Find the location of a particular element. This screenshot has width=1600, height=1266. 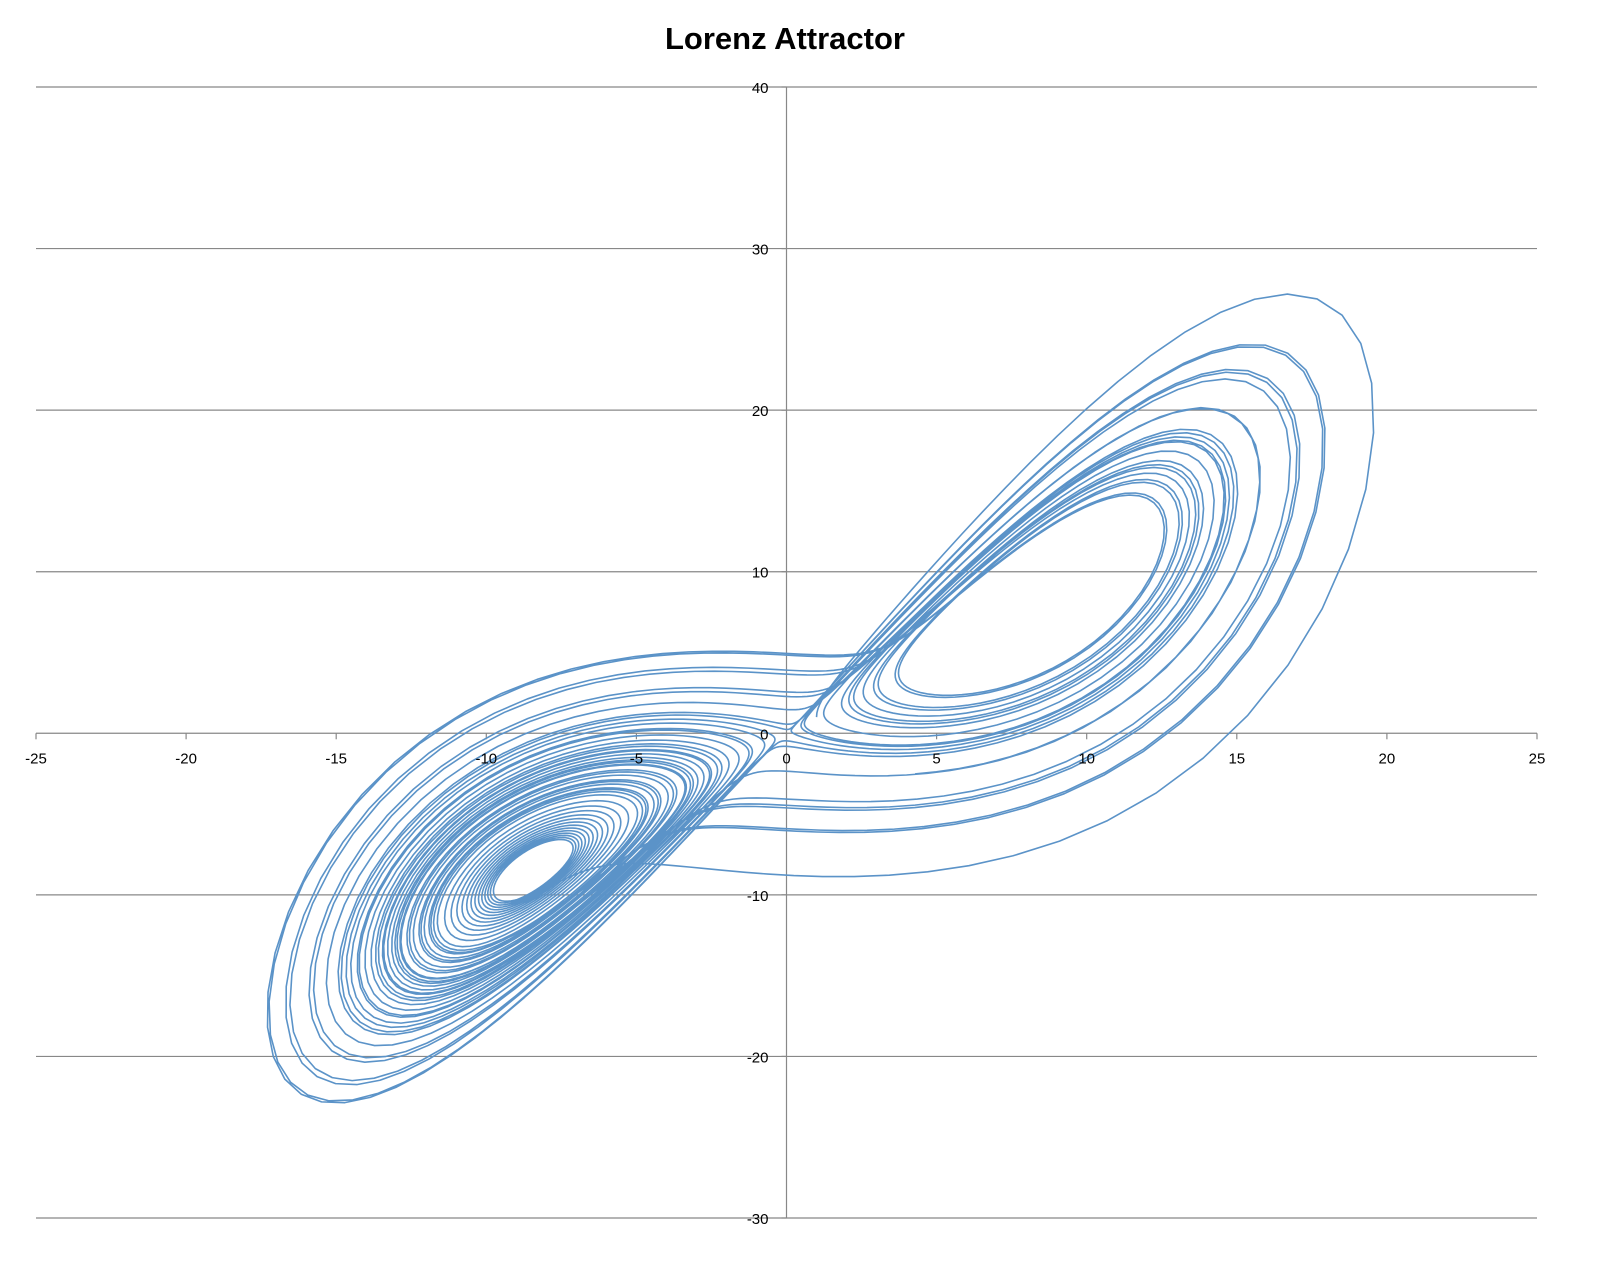

y-tick-label: 20 is located at coordinates (760, 411).